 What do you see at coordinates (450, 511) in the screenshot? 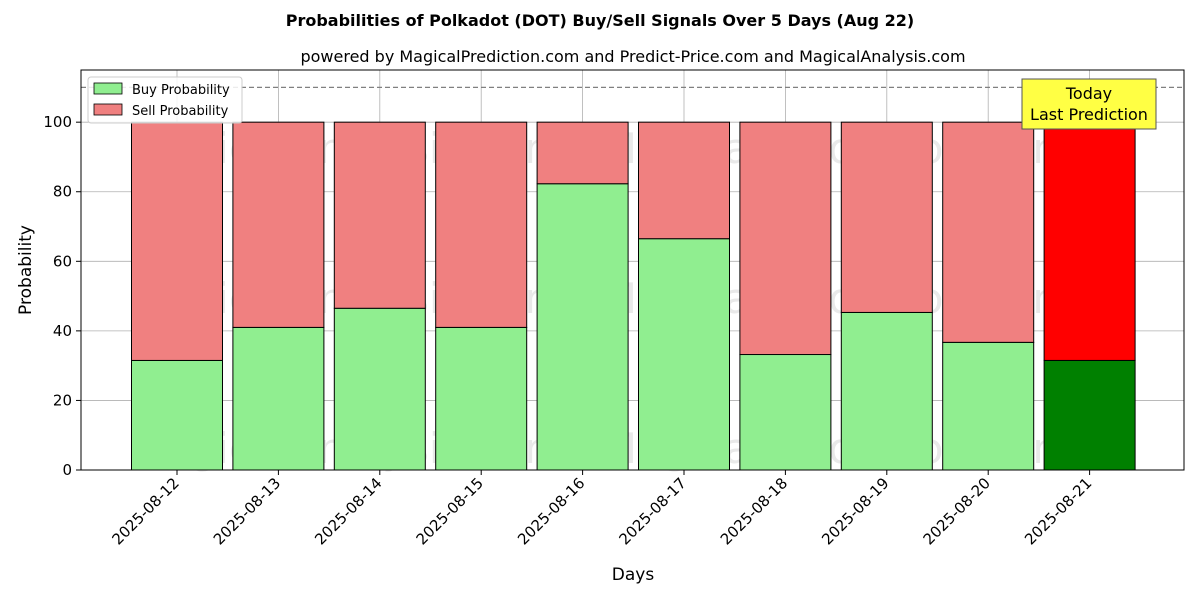
I see `x-tick-label: 2025-08-15` at bounding box center [450, 511].